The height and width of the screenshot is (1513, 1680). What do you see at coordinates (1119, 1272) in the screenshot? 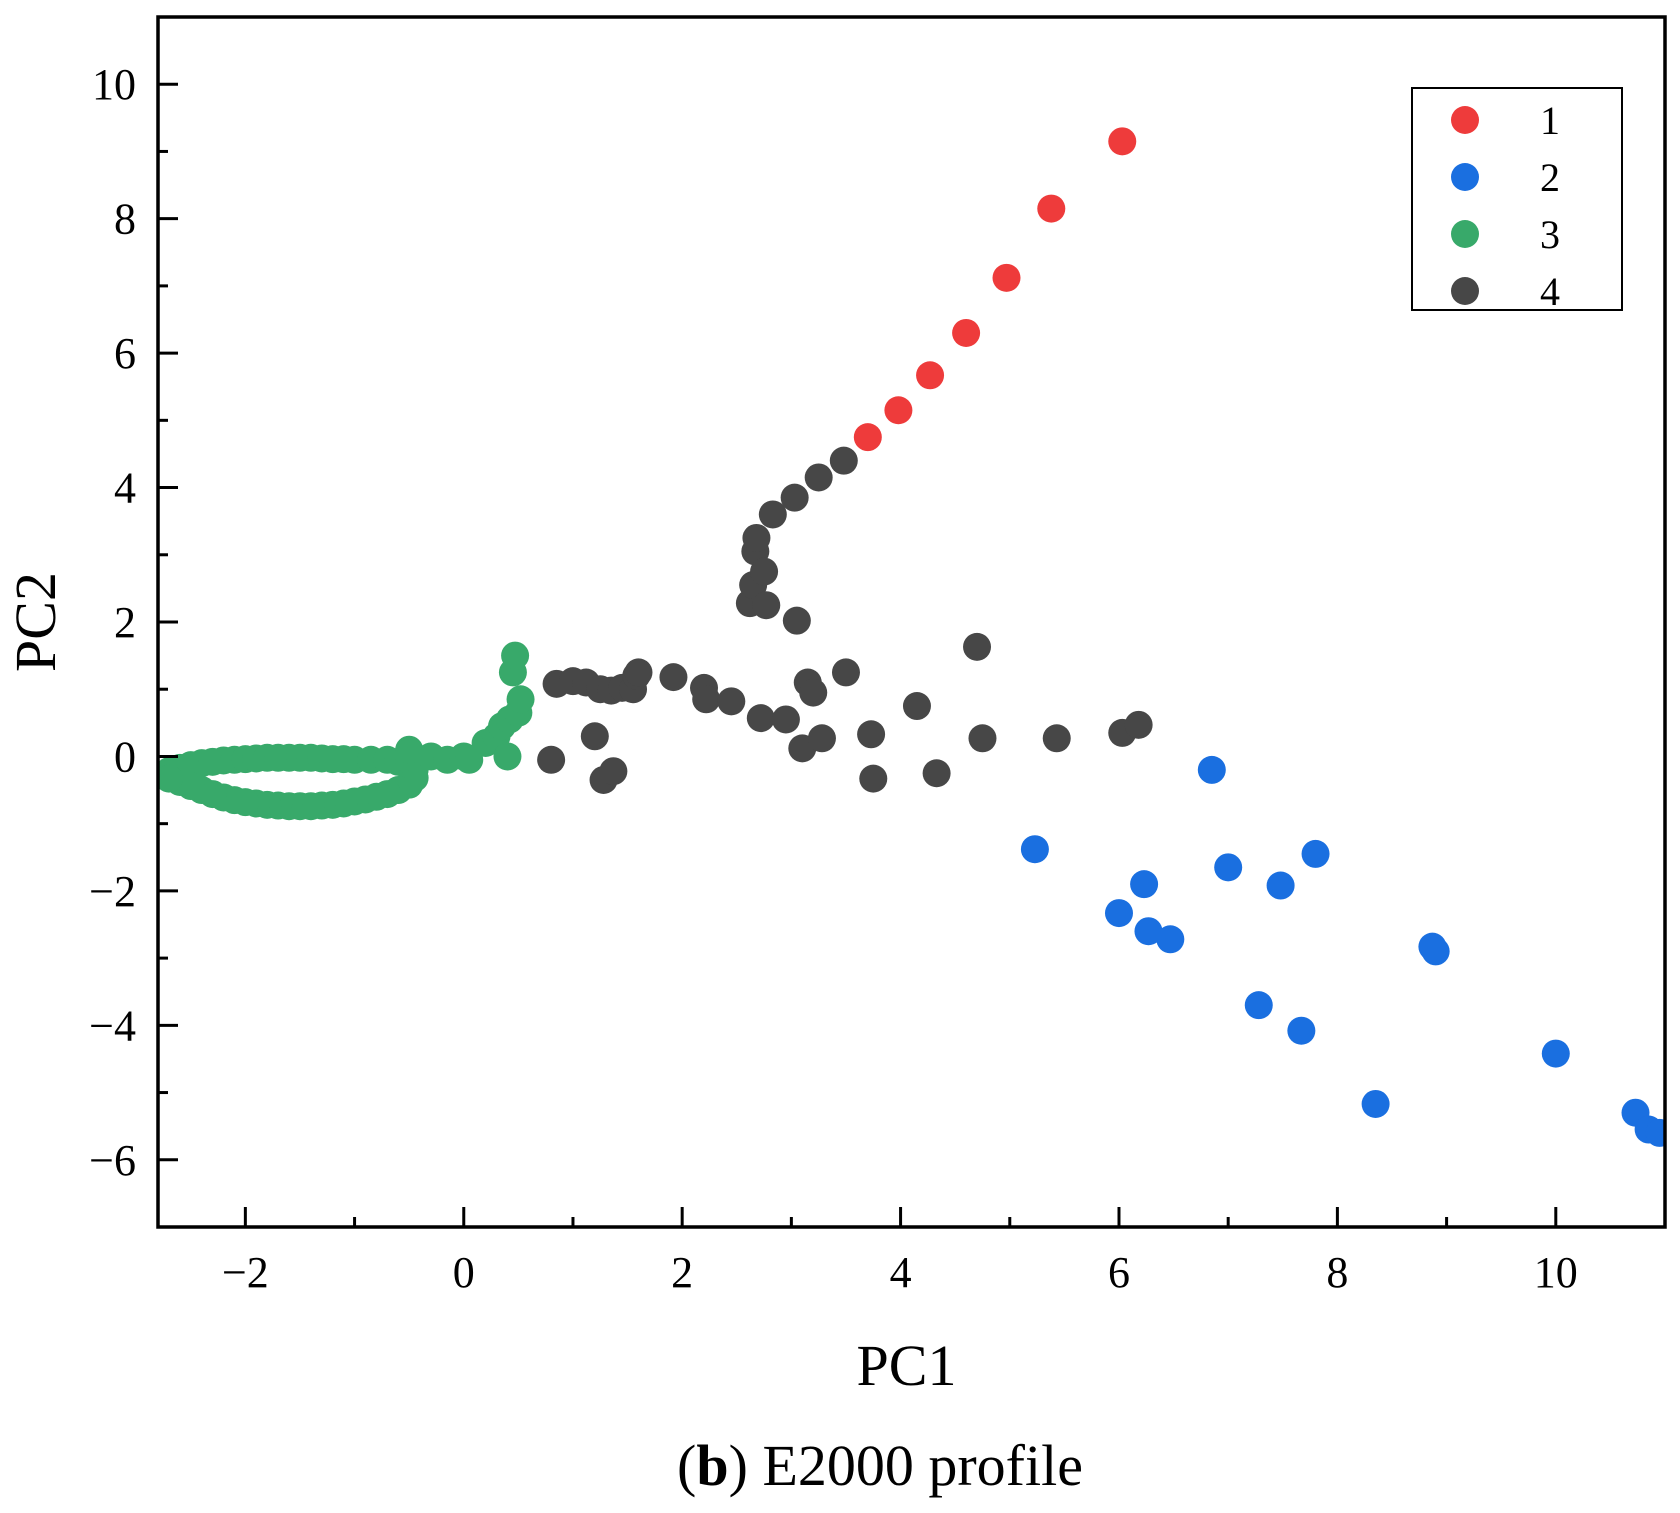
I see `x-tick-label: 6` at bounding box center [1119, 1272].